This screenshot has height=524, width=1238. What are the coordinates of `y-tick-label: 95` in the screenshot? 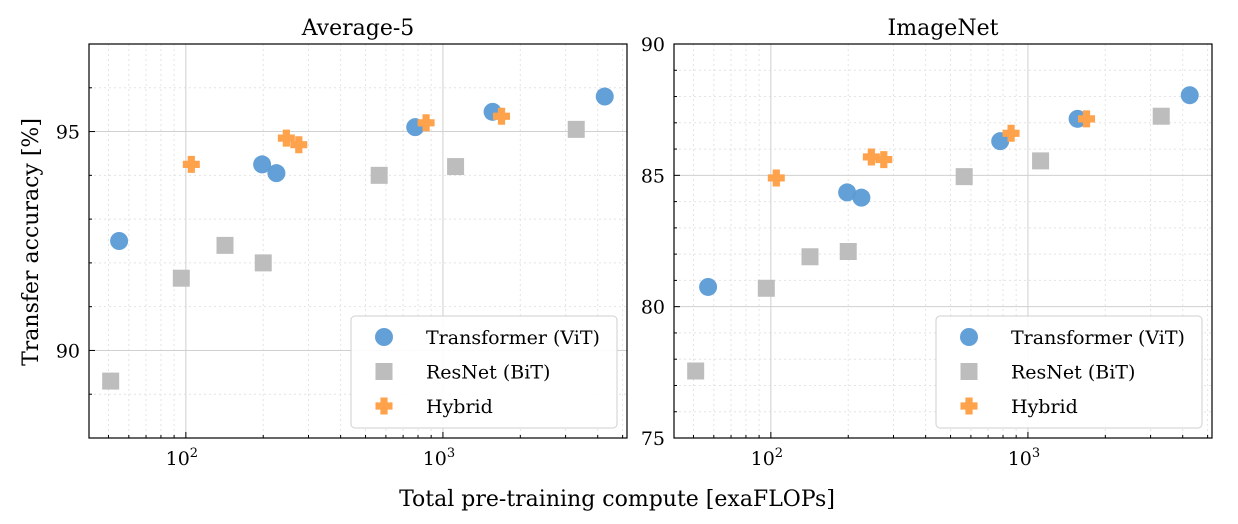 It's located at (68, 133).